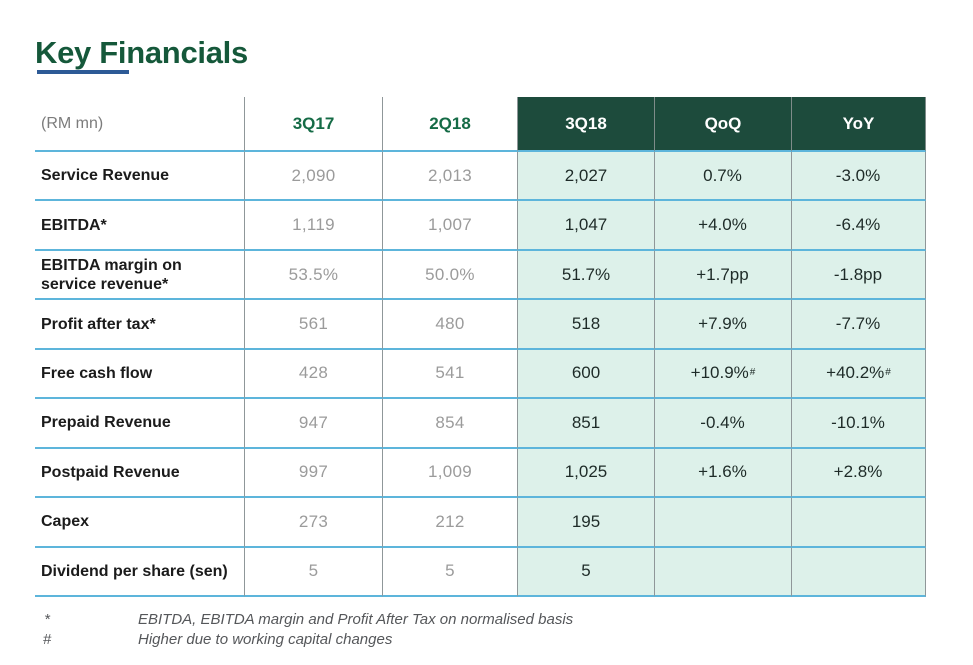 Image resolution: width=973 pixels, height=665 pixels. Describe the element at coordinates (586, 275) in the screenshot. I see `value-3q18: 51.7%` at that location.